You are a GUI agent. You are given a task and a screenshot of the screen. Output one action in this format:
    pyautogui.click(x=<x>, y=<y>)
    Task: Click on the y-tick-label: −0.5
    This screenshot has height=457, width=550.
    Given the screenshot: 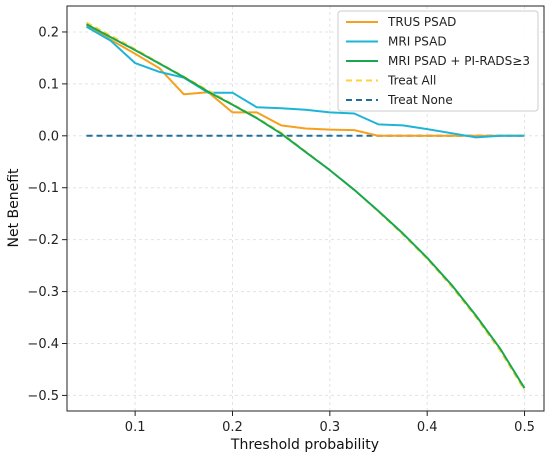 What is the action you would take?
    pyautogui.click(x=43, y=396)
    